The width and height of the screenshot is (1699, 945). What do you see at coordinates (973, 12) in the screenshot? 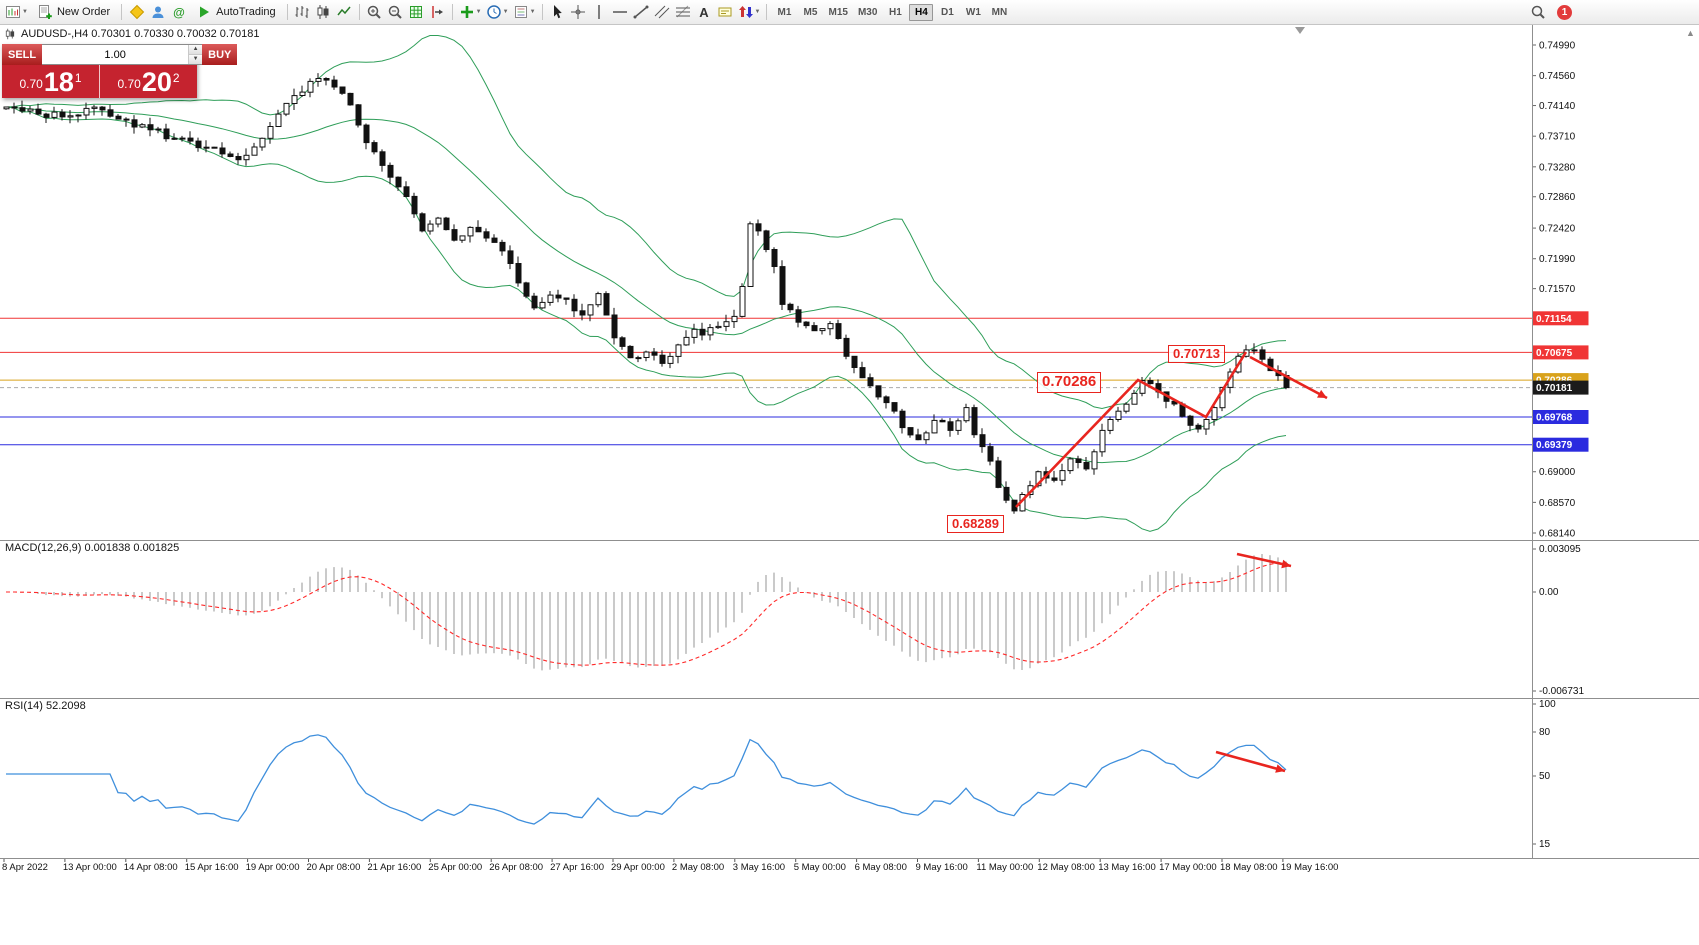
I see `timeframe-w1: W1` at bounding box center [973, 12].